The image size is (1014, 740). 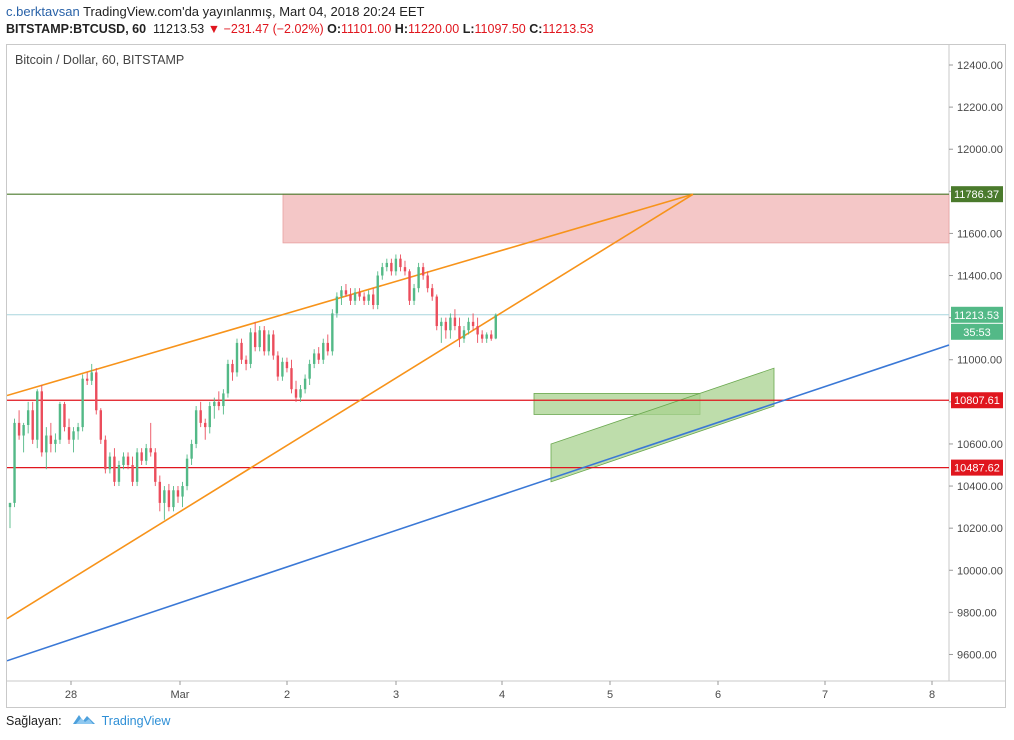 I want to click on x-tick-label: 8, so click(x=932, y=695).